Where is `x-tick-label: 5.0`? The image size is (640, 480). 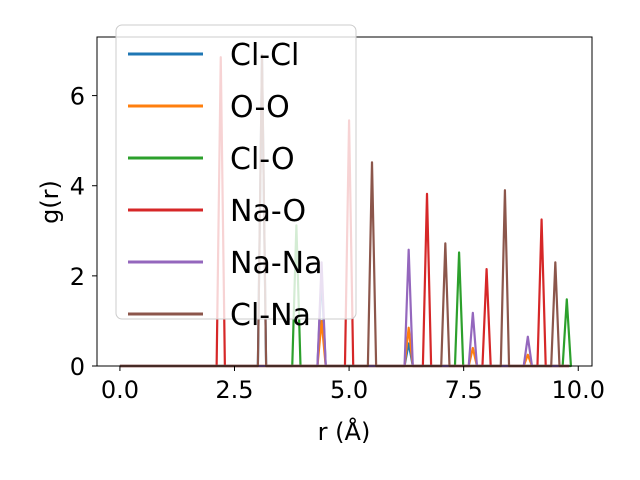
x-tick-label: 5.0 is located at coordinates (349, 390).